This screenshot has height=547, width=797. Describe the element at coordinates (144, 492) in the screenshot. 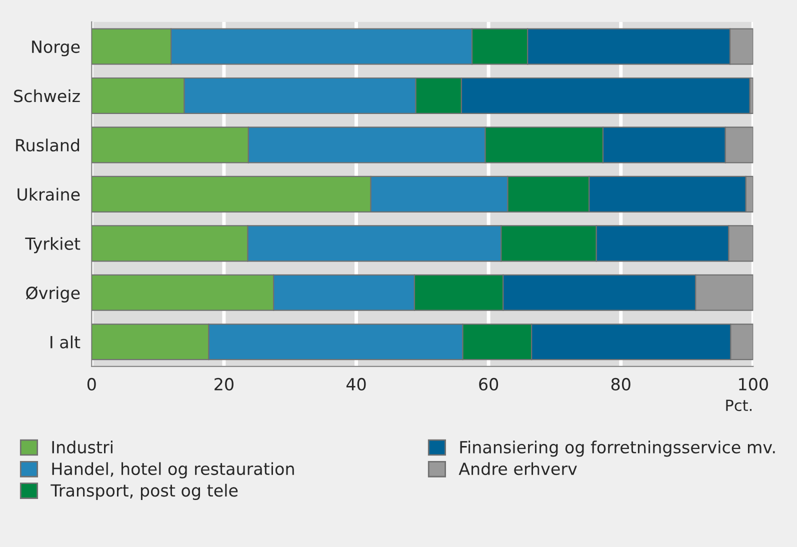

I see `legend-label: Transport, post og tele` at that location.